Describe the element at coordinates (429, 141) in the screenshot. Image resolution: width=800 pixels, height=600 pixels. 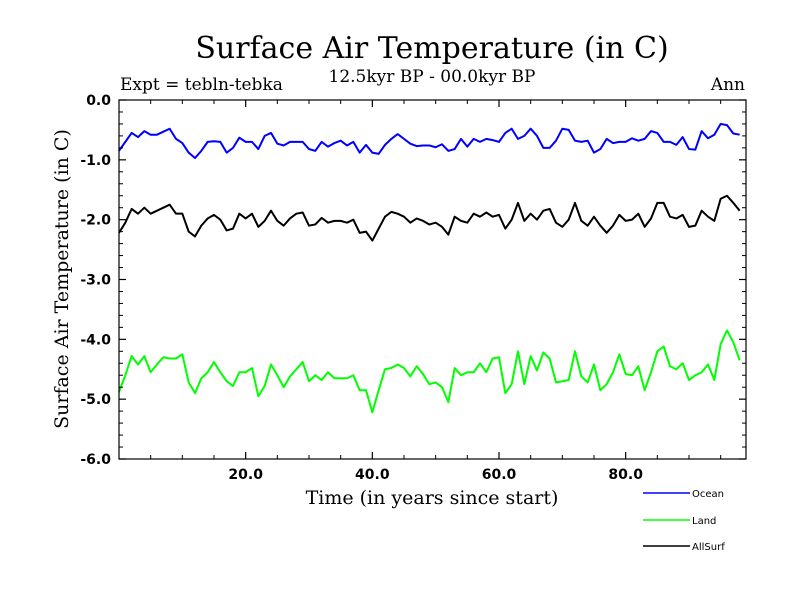
I see `series-line-ocean` at that location.